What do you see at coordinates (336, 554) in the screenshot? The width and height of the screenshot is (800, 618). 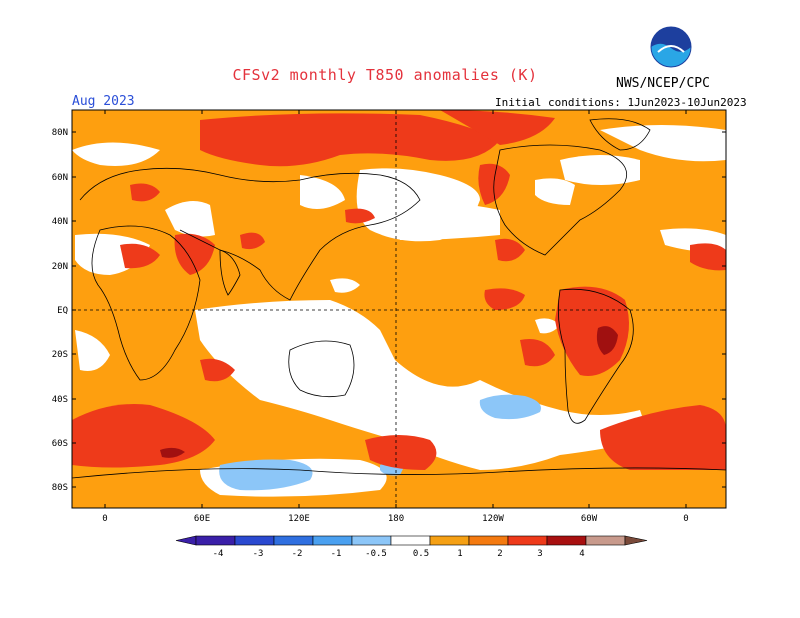 I see `colorbar-label: -1` at bounding box center [336, 554].